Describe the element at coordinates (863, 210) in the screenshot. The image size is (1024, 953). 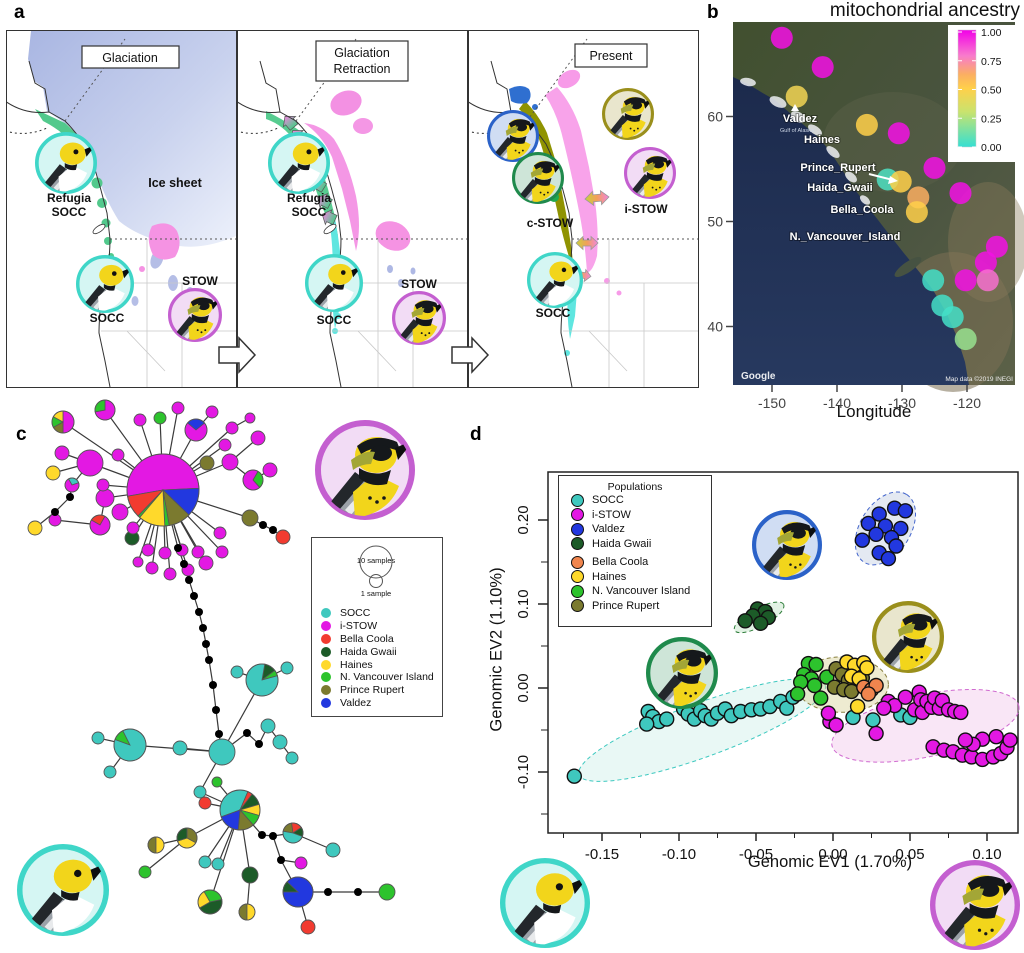
I see `place-label: Bella_Coola` at that location.